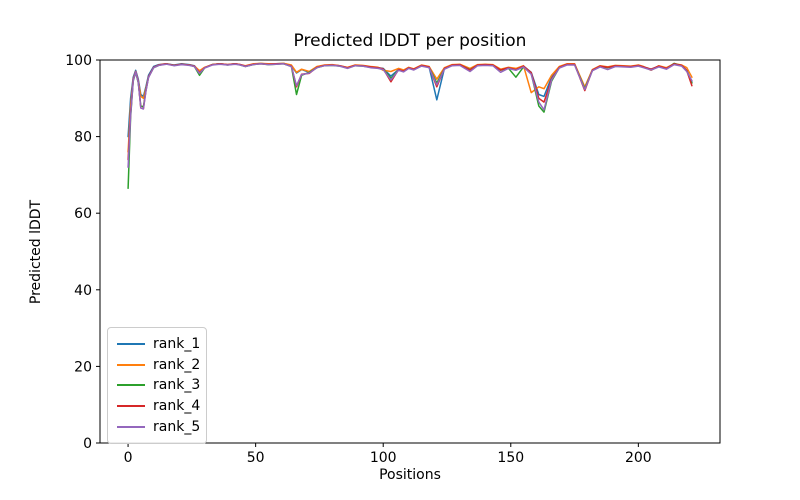 This screenshot has width=800, height=500. I want to click on x-tick-label: 200, so click(638, 458).